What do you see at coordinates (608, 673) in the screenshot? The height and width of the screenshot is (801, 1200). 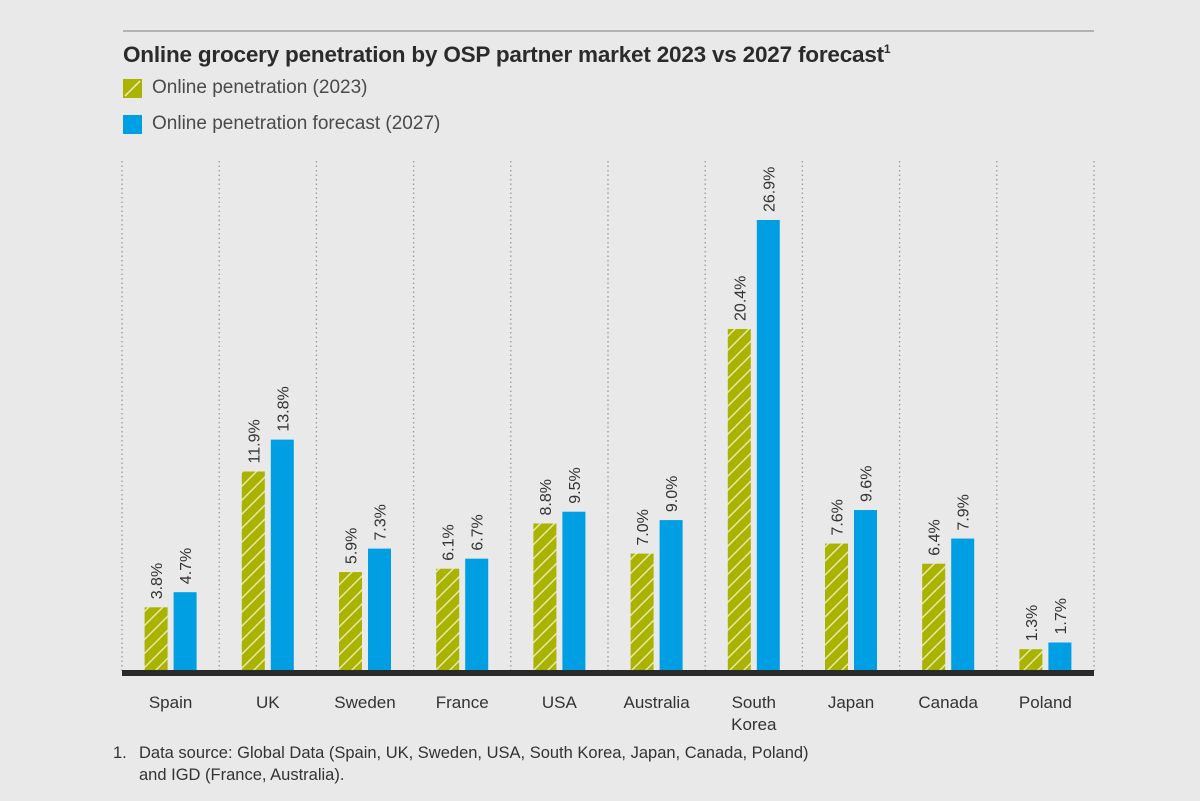 I see `x-axis-baseline` at bounding box center [608, 673].